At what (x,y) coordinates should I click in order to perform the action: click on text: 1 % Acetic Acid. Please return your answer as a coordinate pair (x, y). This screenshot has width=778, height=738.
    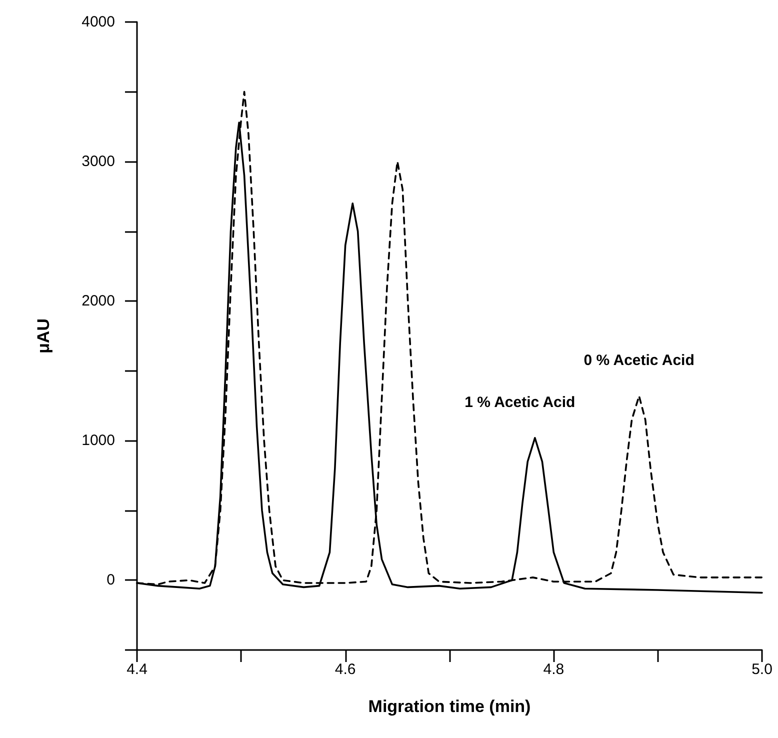
    Looking at the image, I should click on (520, 402).